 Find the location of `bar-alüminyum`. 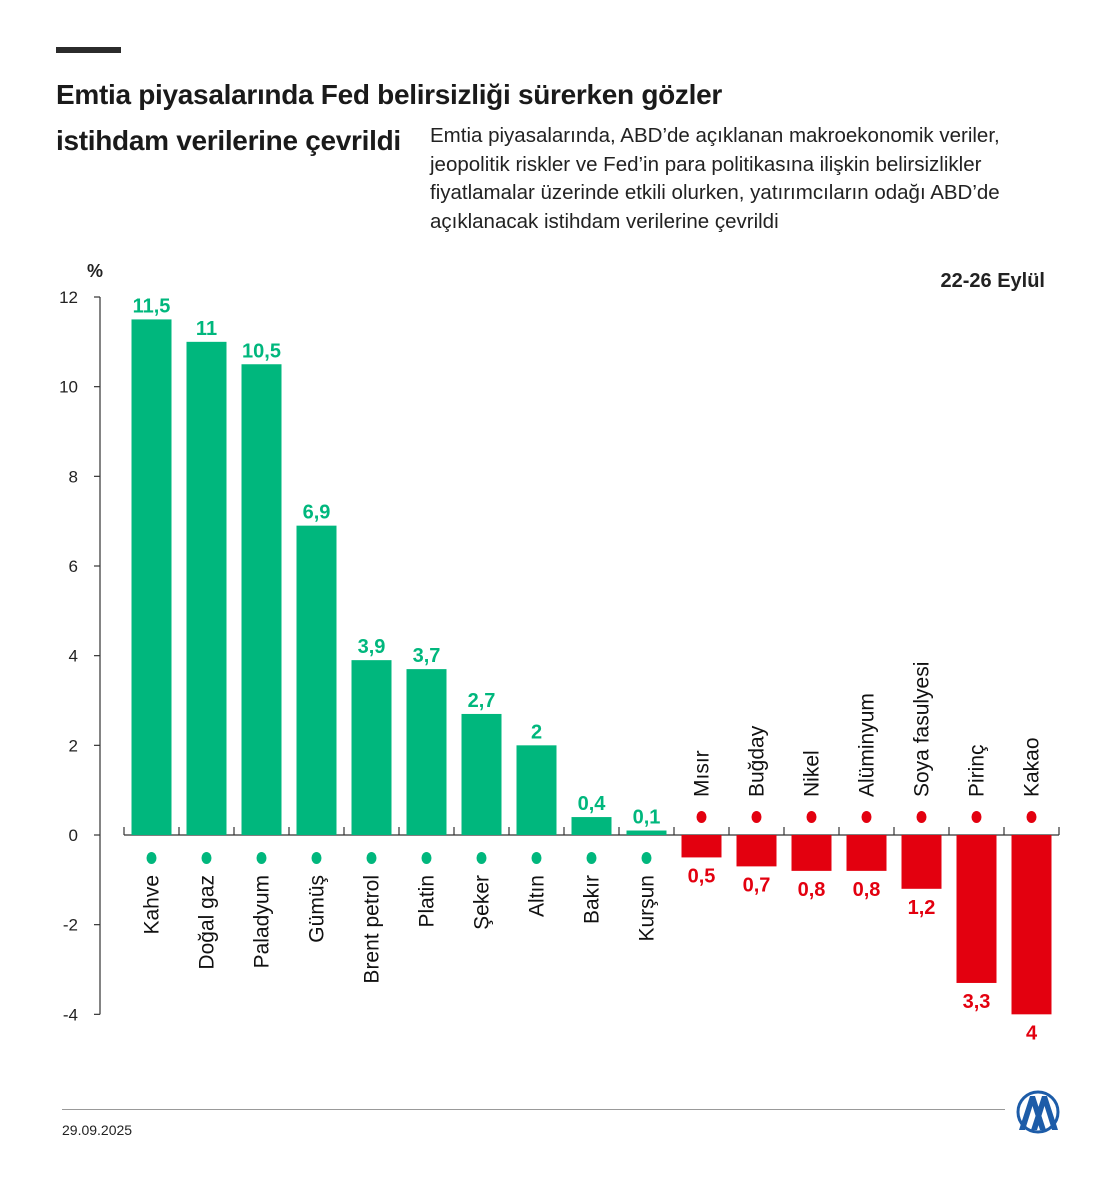

bar-alüminyum is located at coordinates (866, 853).